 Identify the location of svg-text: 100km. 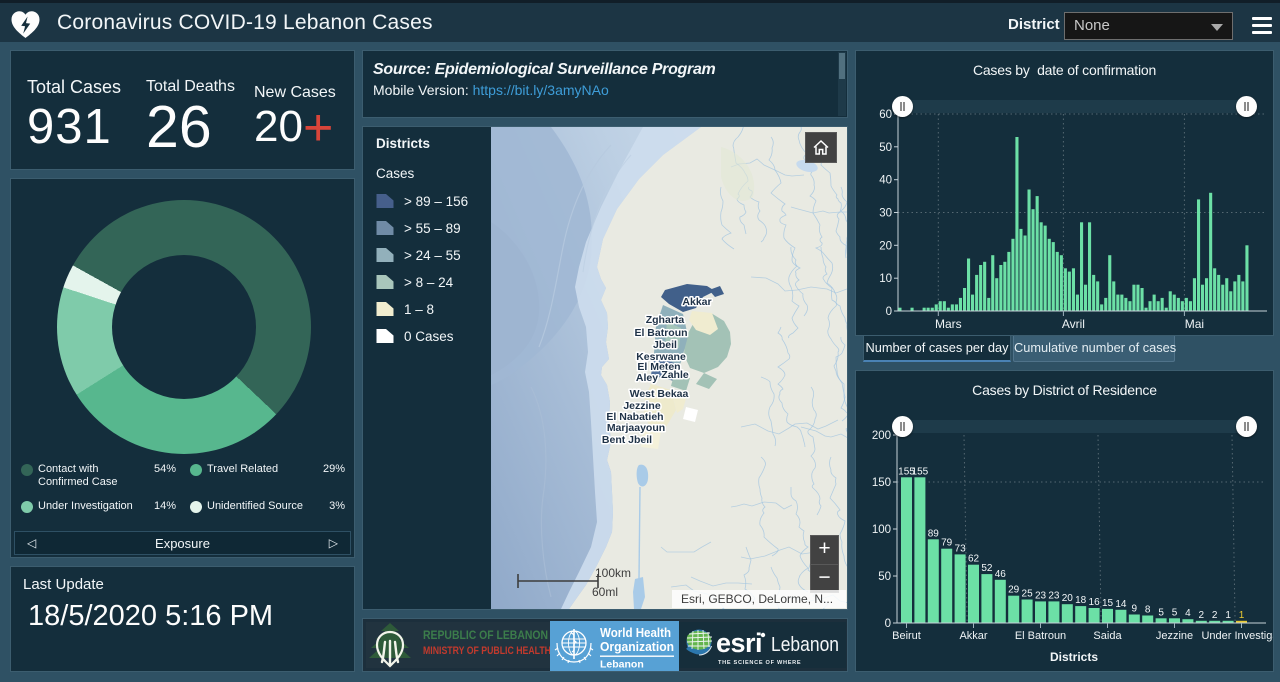
(613, 573).